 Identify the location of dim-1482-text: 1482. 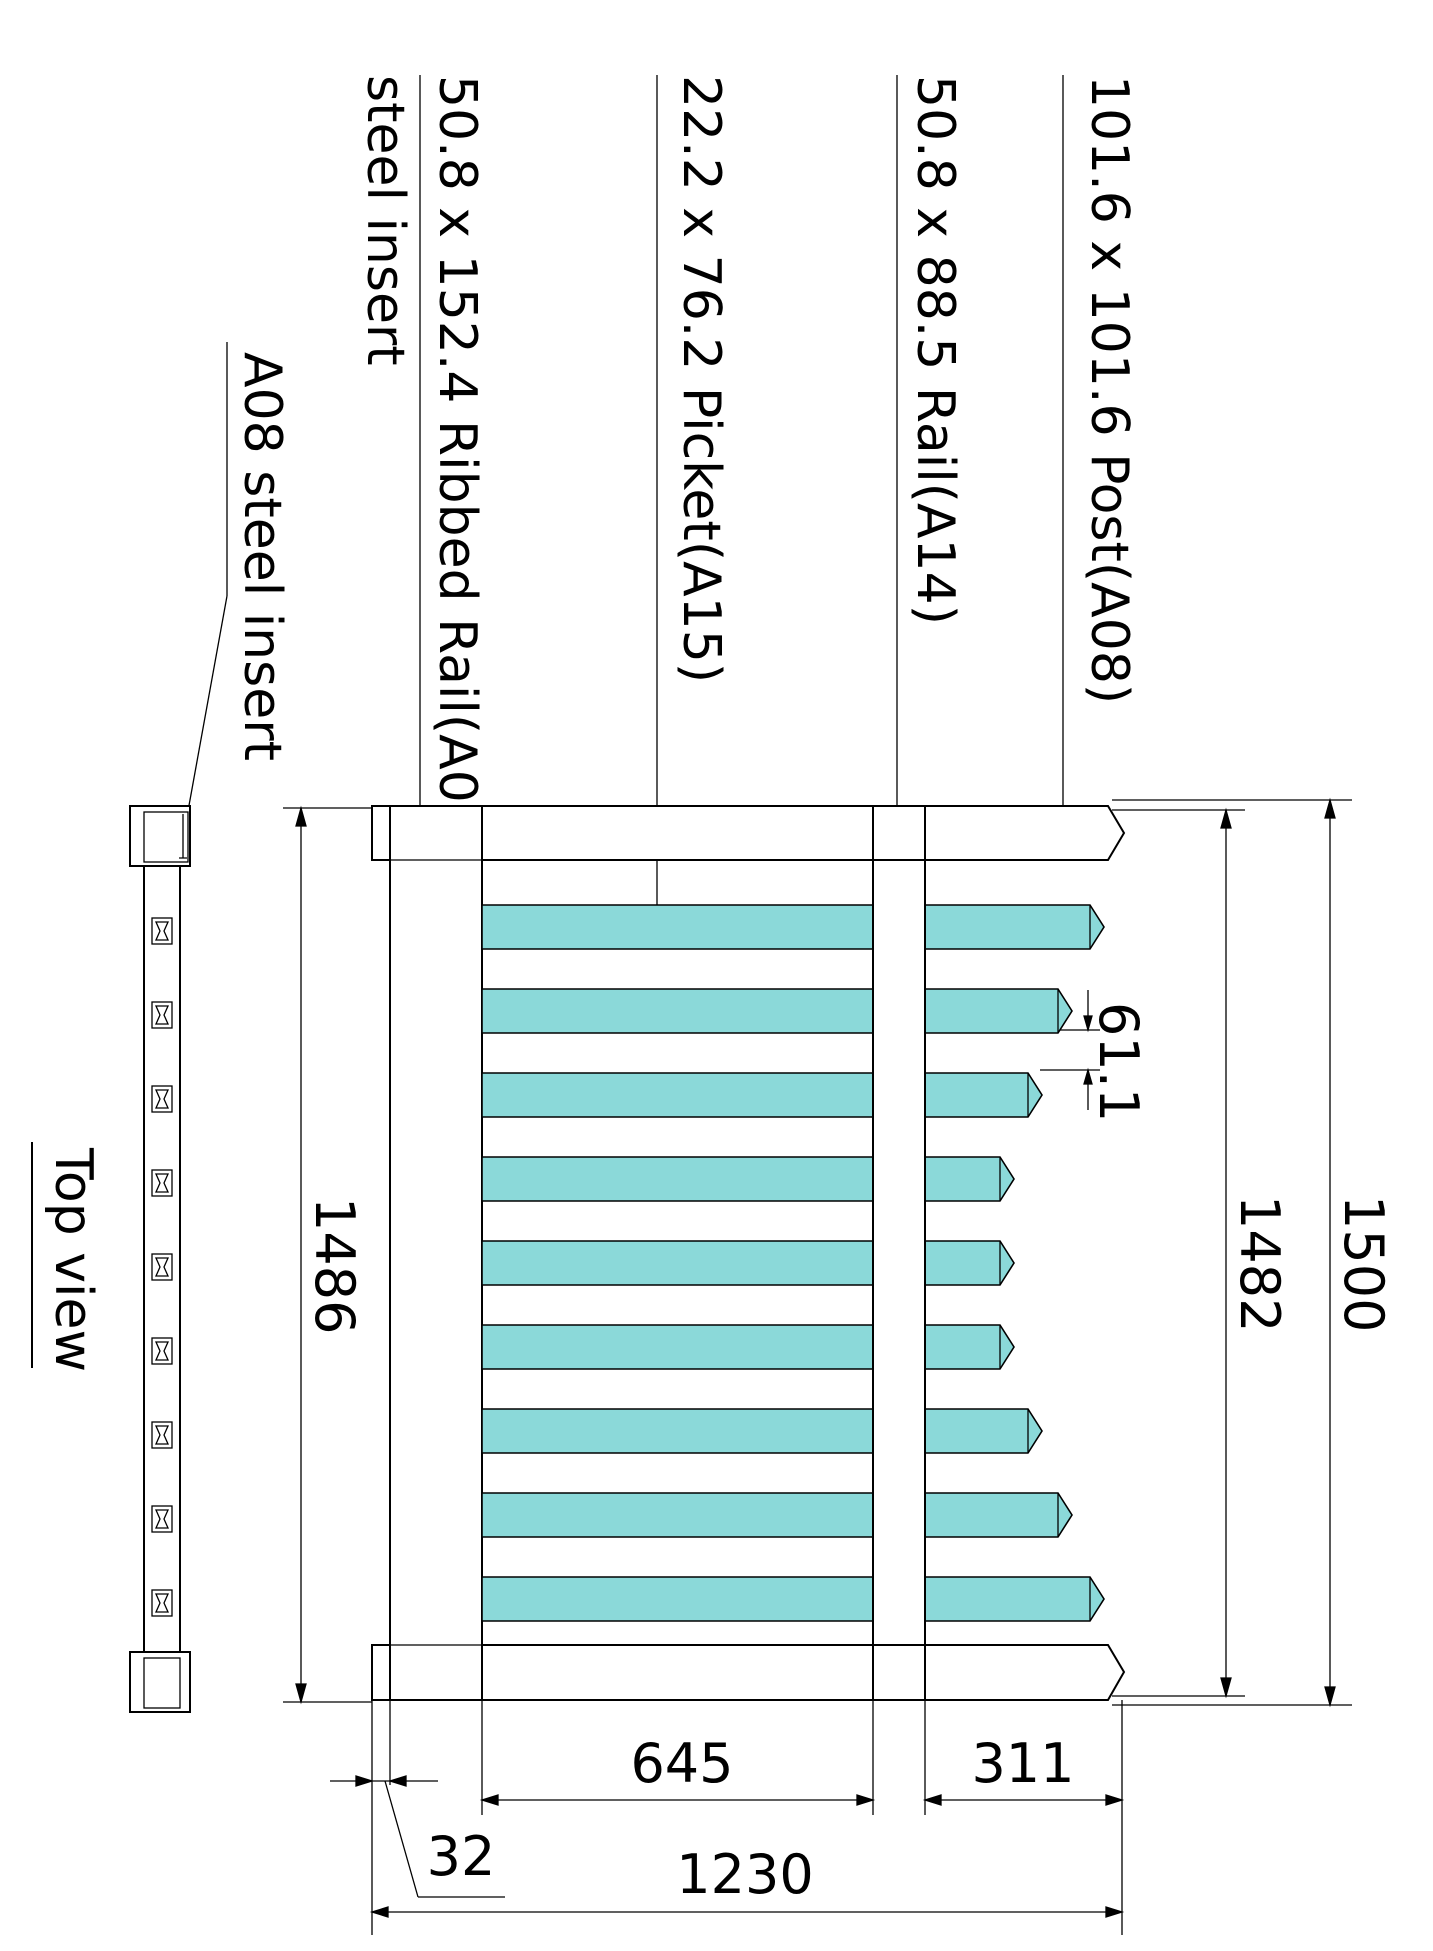
(1259, 1263).